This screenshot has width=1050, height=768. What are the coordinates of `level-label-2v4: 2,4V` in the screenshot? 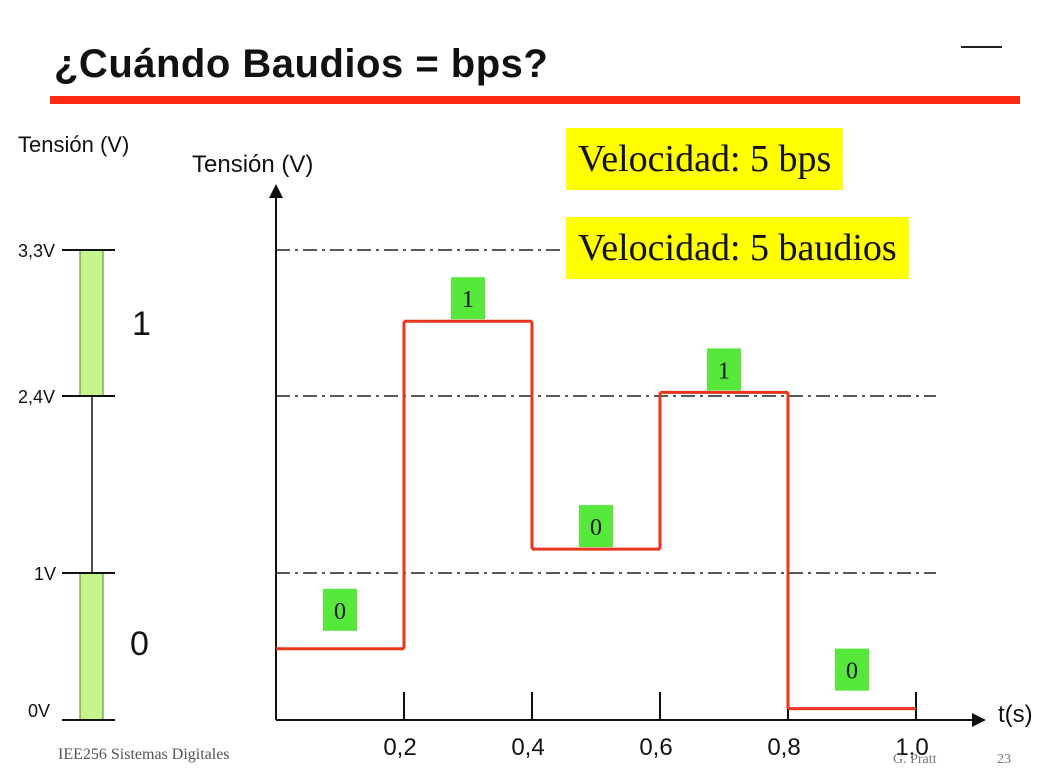 It's located at (36, 397).